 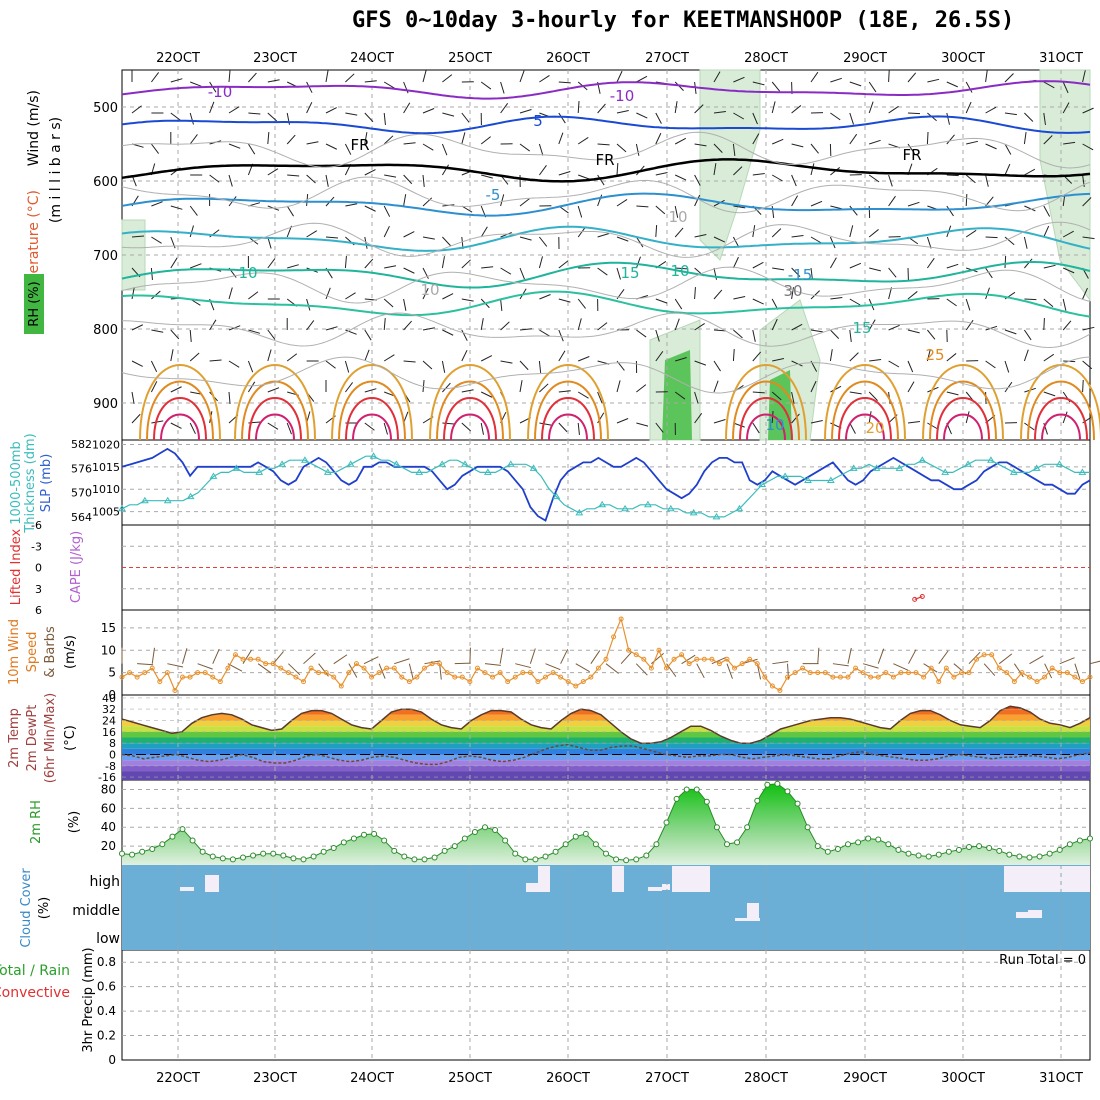 What do you see at coordinates (792, 291) in the screenshot?
I see `contour-label: 30` at bounding box center [792, 291].